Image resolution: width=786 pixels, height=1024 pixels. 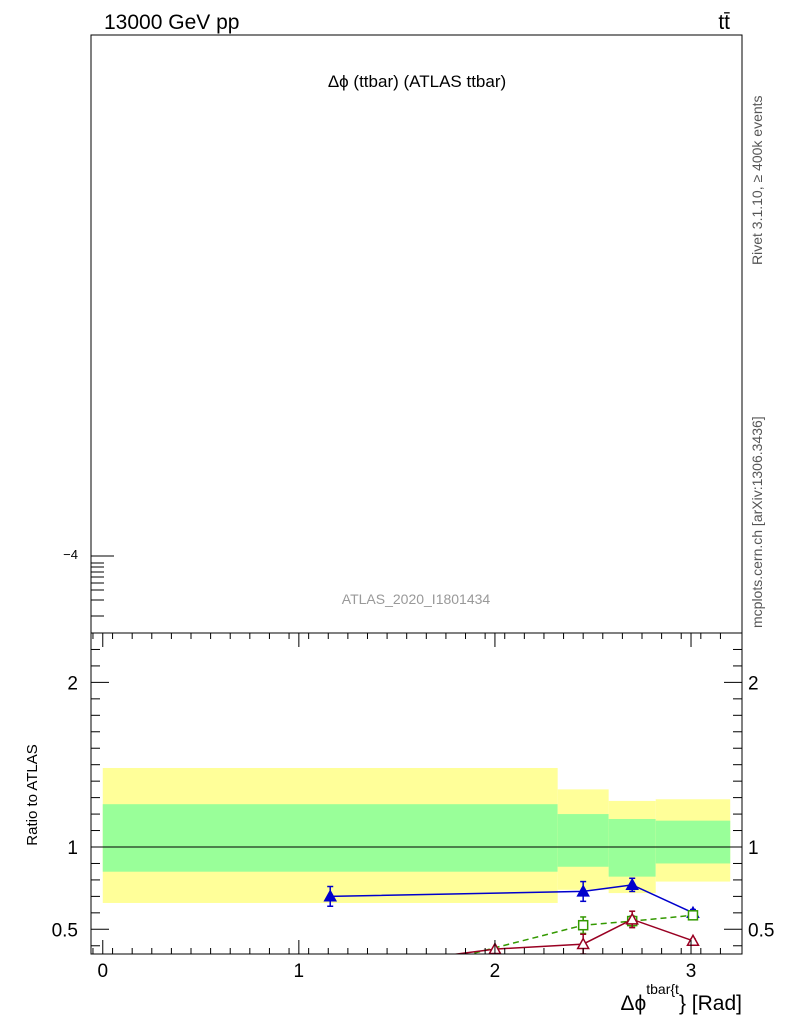 What do you see at coordinates (662, 989) in the screenshot?
I see `x-axis-label-sup: tbar{t` at bounding box center [662, 989].